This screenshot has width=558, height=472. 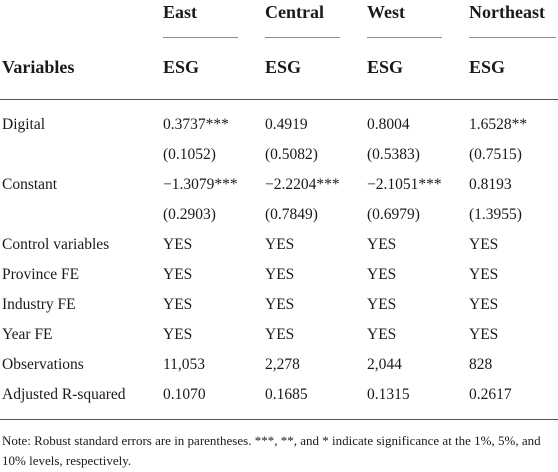 What do you see at coordinates (294, 12) in the screenshot?
I see `col-head-central: Central` at bounding box center [294, 12].